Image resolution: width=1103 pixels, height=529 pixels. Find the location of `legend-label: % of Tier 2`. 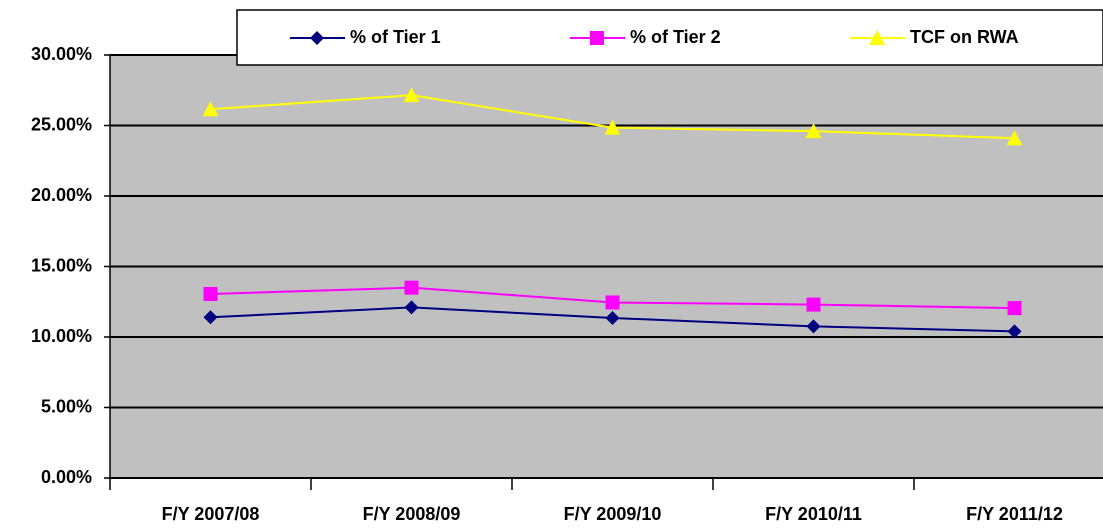

legend-label: % of Tier 2 is located at coordinates (675, 37).